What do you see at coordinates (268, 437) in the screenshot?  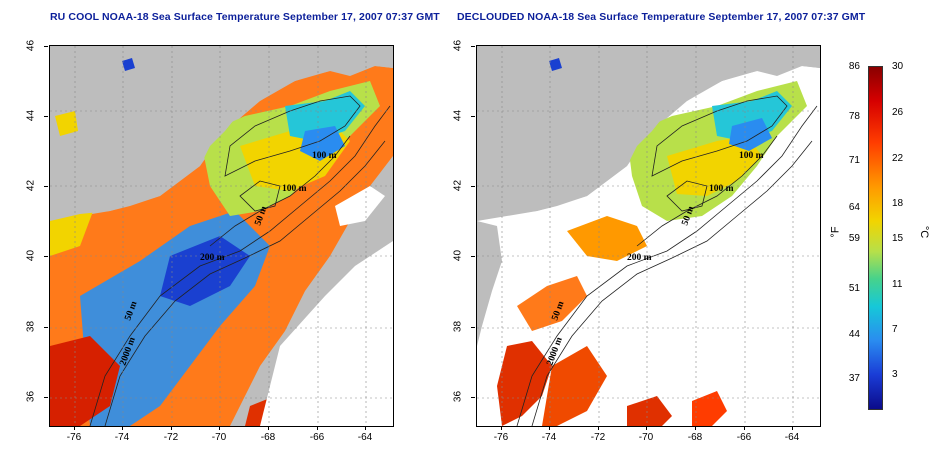 I see `left-xtick-label: -68` at bounding box center [268, 437].